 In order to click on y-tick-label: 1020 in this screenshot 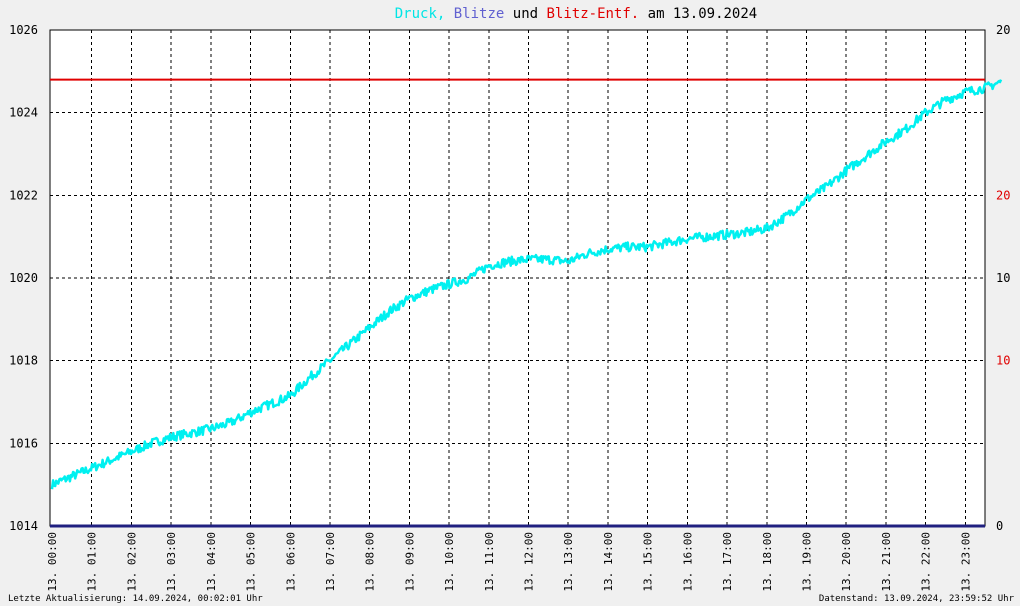, I will do `click(23, 278)`.